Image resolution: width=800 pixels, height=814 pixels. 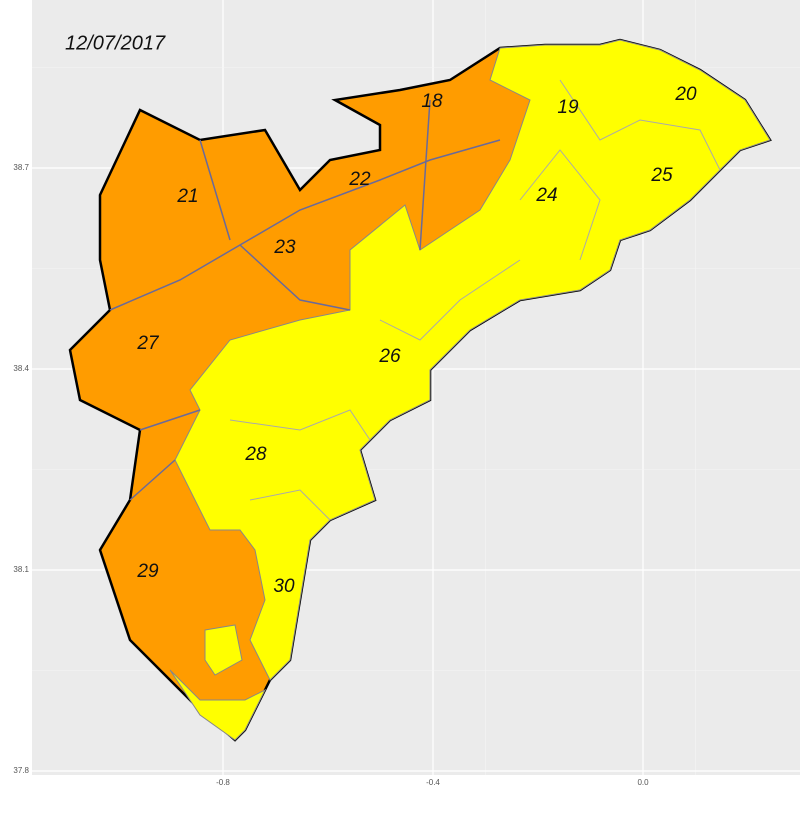 I want to click on region-label: 23, so click(x=284, y=247).